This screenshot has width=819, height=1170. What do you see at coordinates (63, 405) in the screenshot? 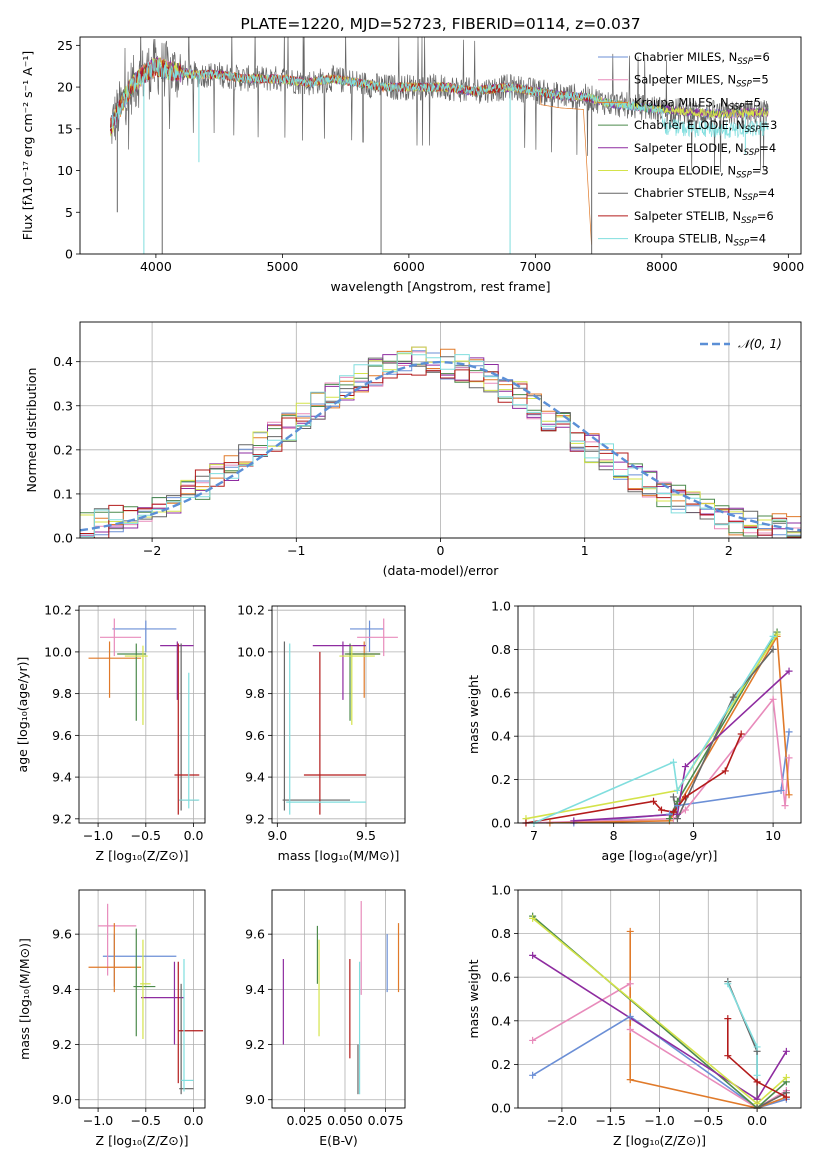
I see `residuals-ytick-label: 0.3` at bounding box center [63, 405].